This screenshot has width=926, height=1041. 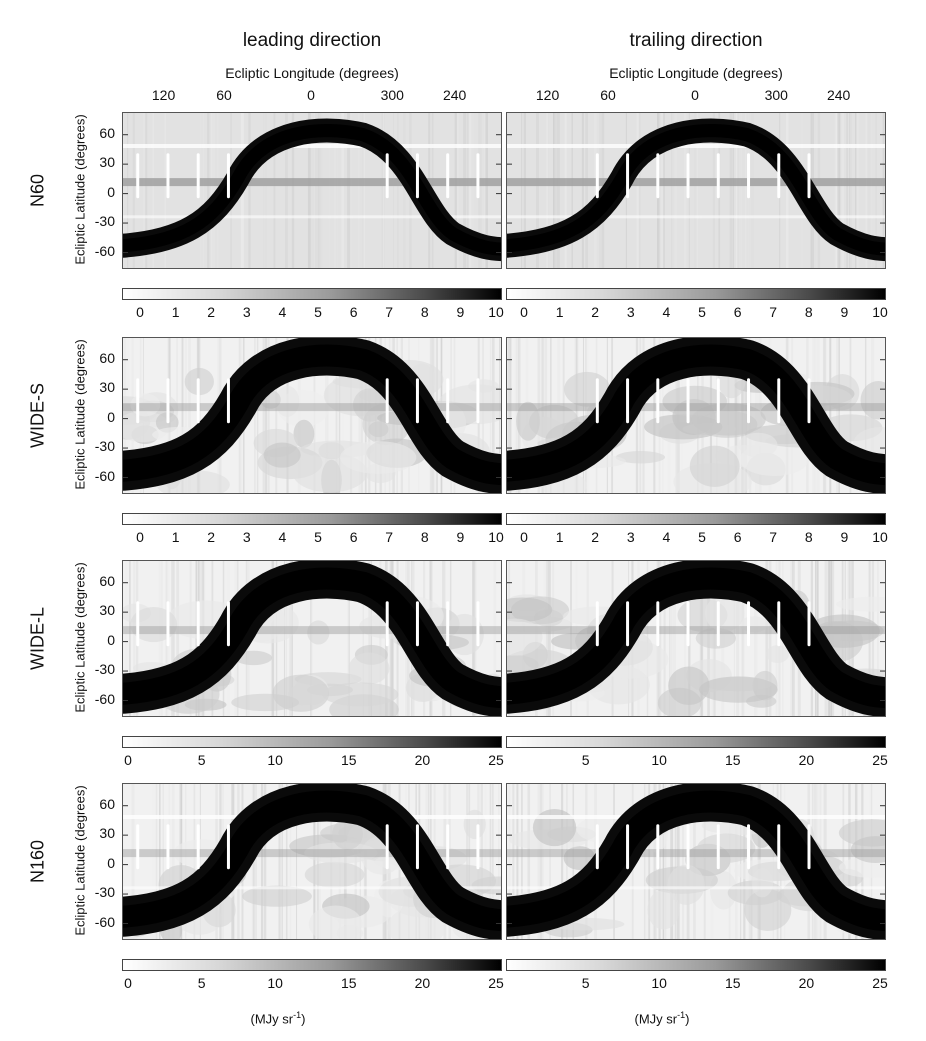 I want to click on colorbar-tick-label: 5, so click(x=585, y=983).